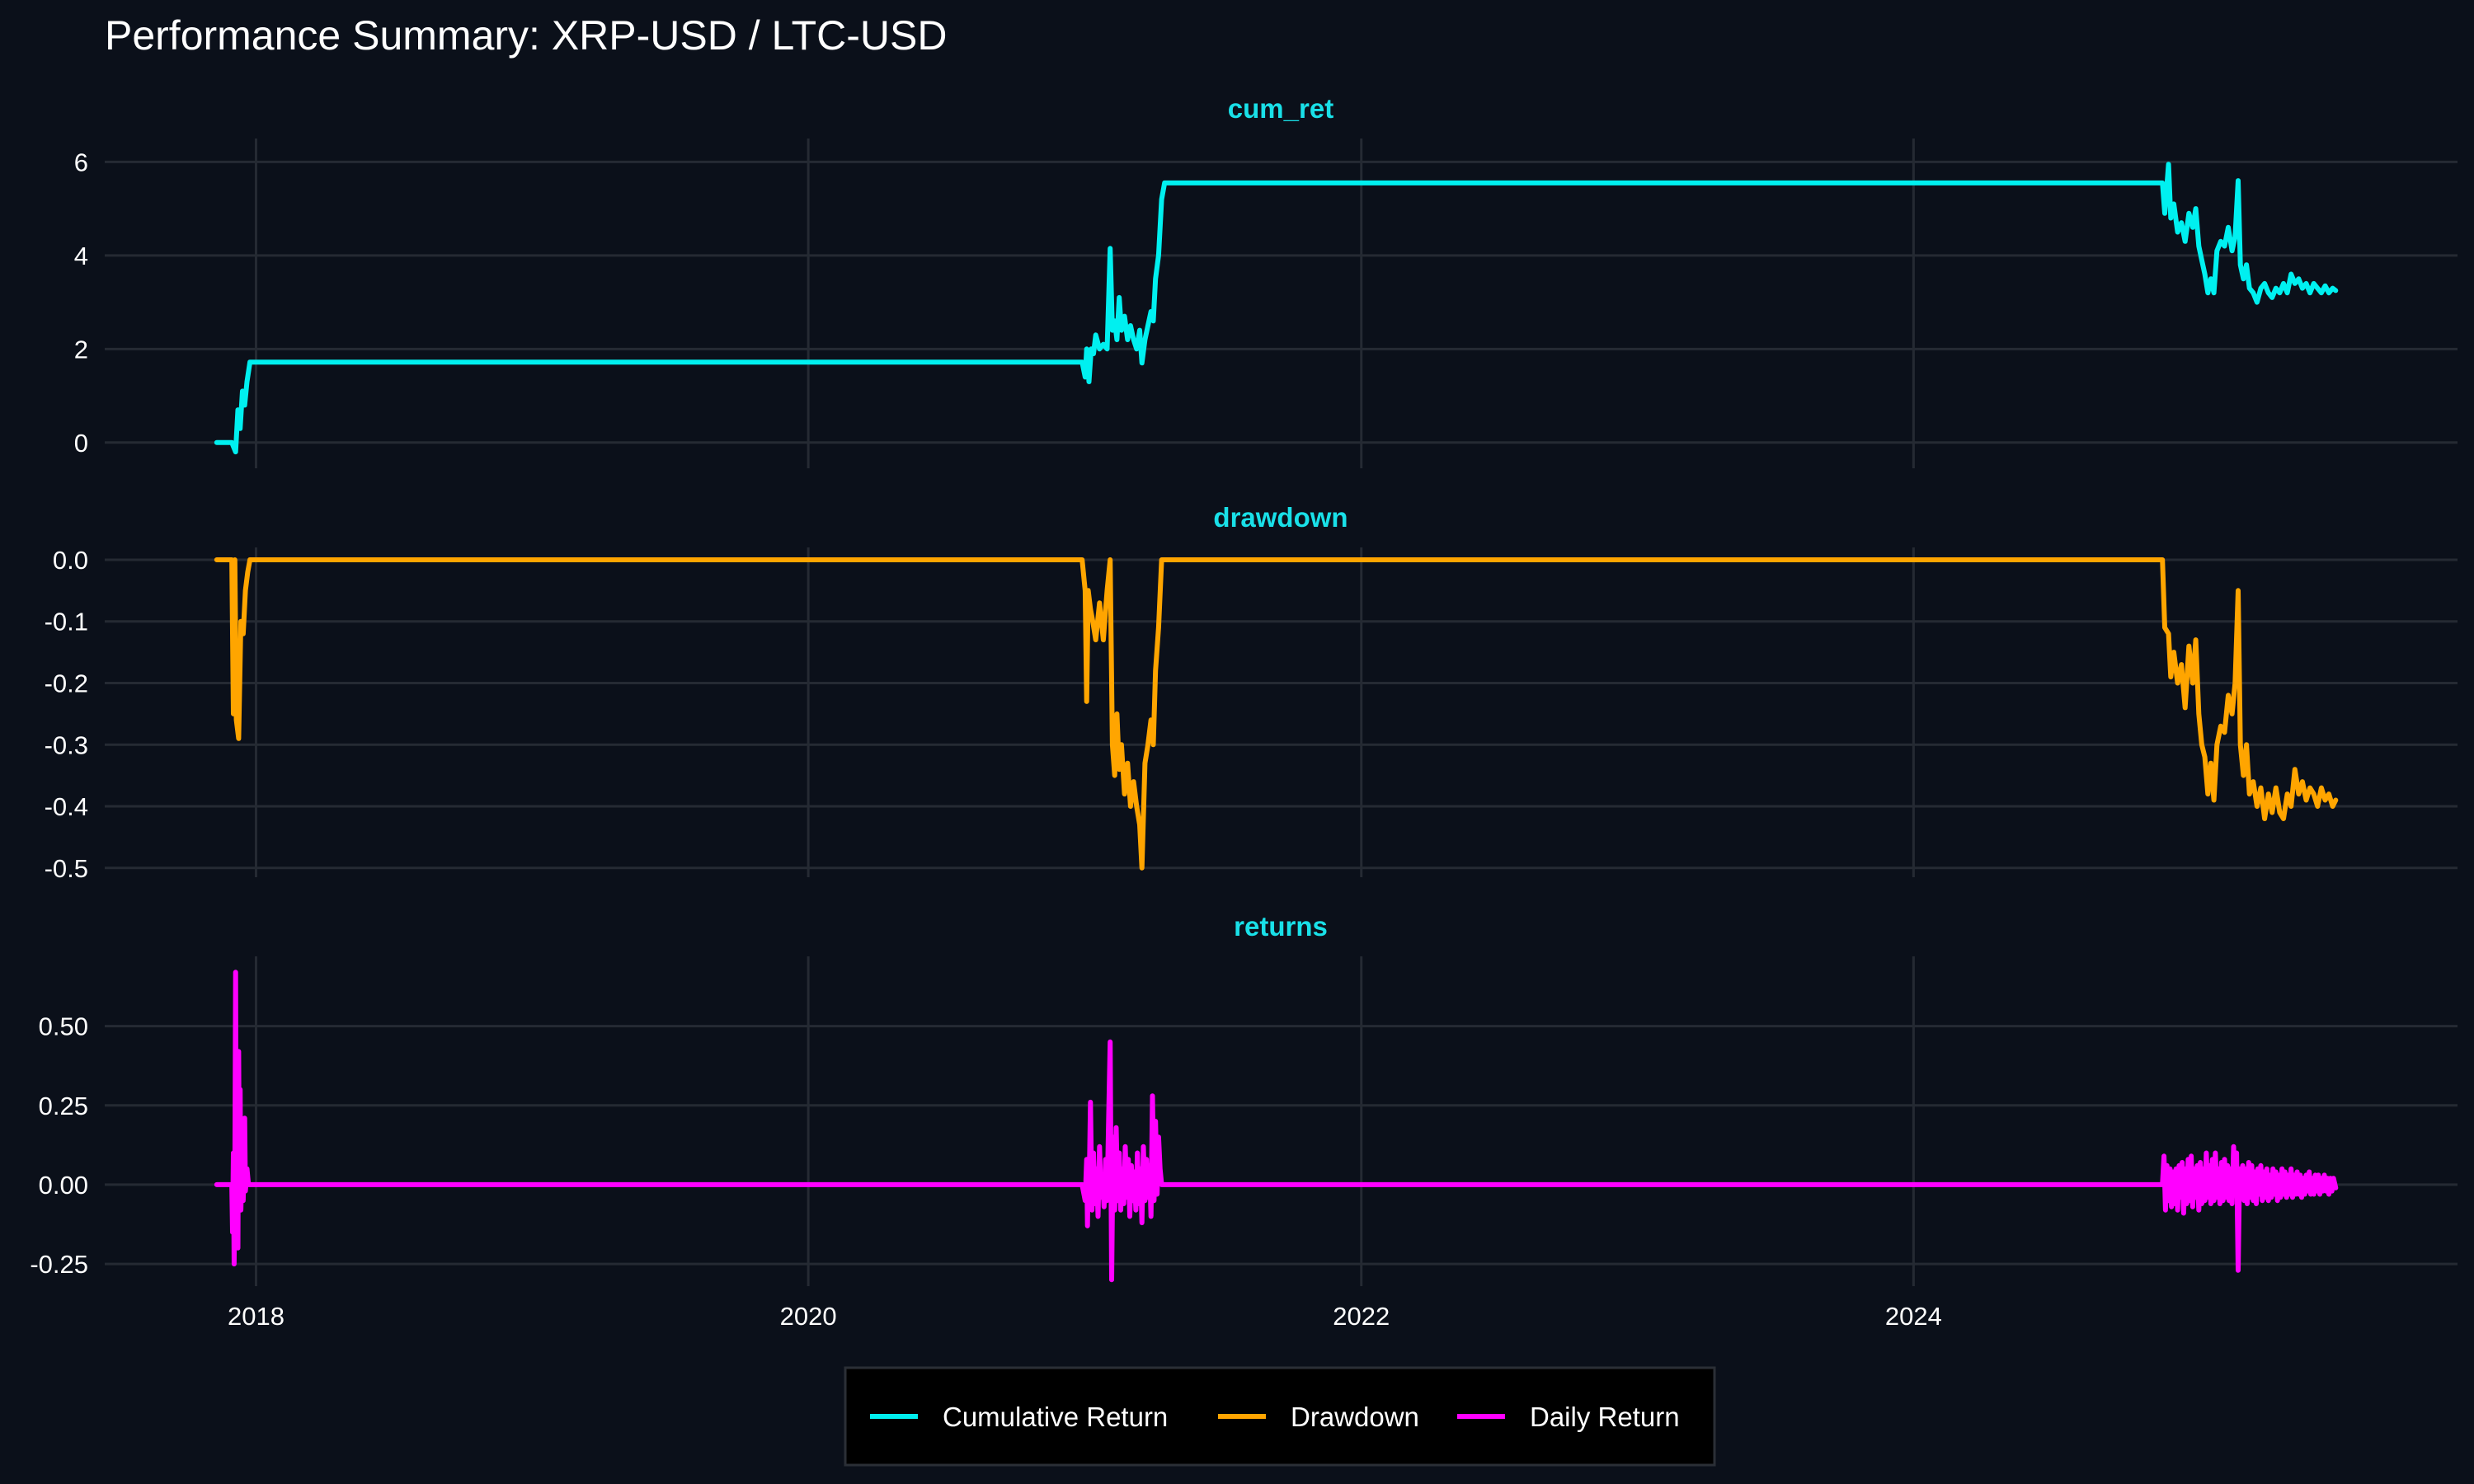 This screenshot has width=2474, height=1484. What do you see at coordinates (526, 35) in the screenshot?
I see `chart-title: Performance Summary: XRP-USD / LTC-USD` at bounding box center [526, 35].